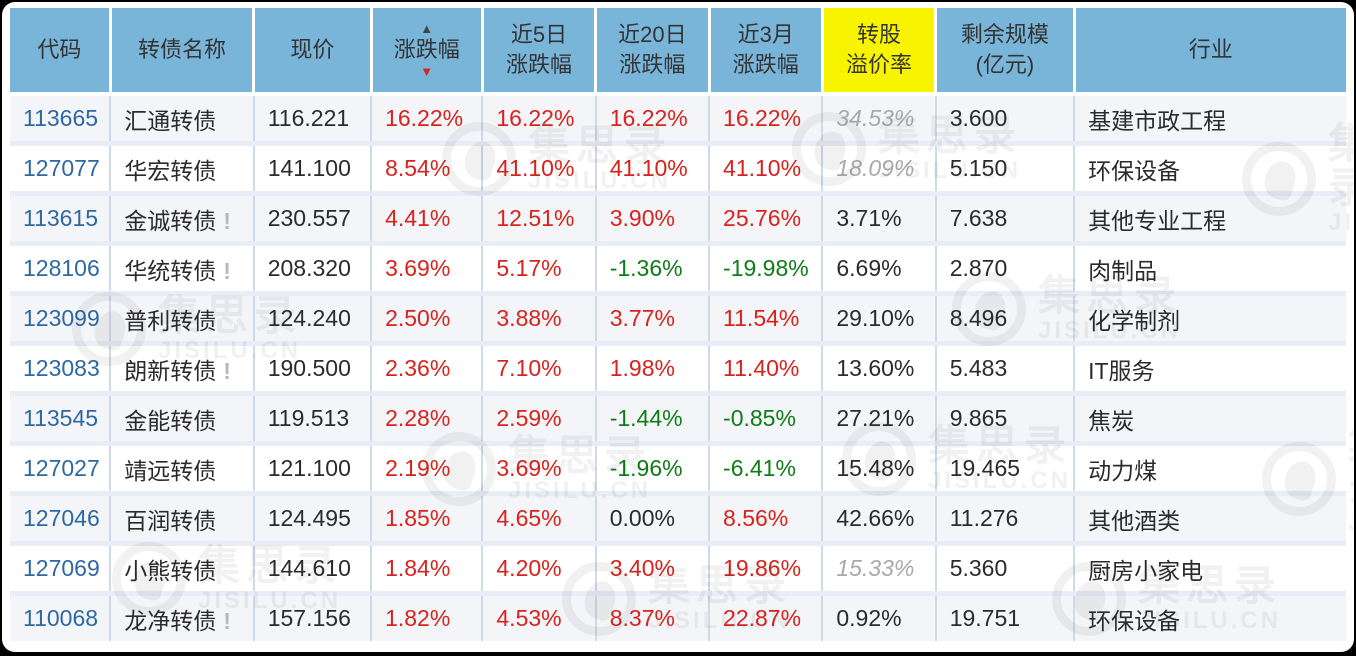 This screenshot has width=1356, height=656. I want to click on cell-premium: 13.60%, so click(879, 369).